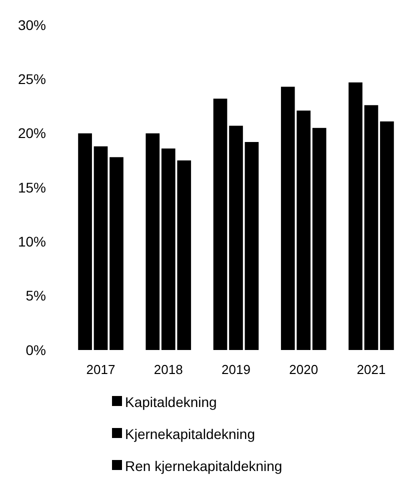  I want to click on legend-label: Kapitaldekning, so click(171, 402).